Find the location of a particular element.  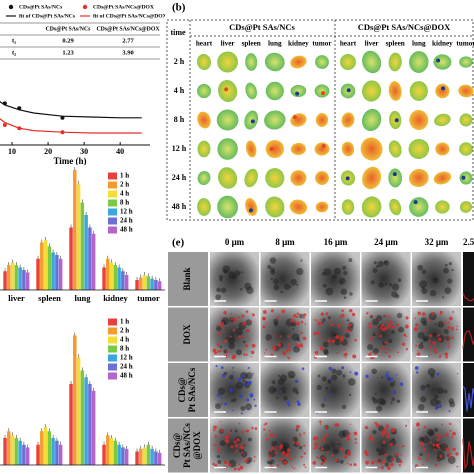

legend-label: 2 h is located at coordinates (124, 331).